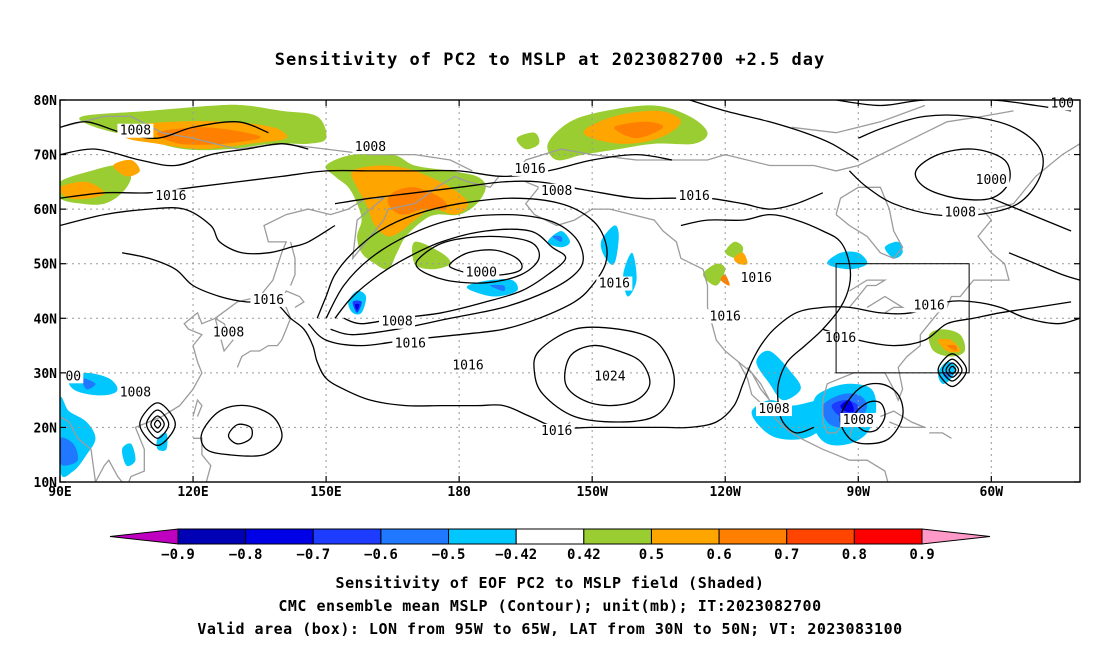 This screenshot has height=650, width=1100. What do you see at coordinates (459, 492) in the screenshot?
I see `lon-label: 180` at bounding box center [459, 492].